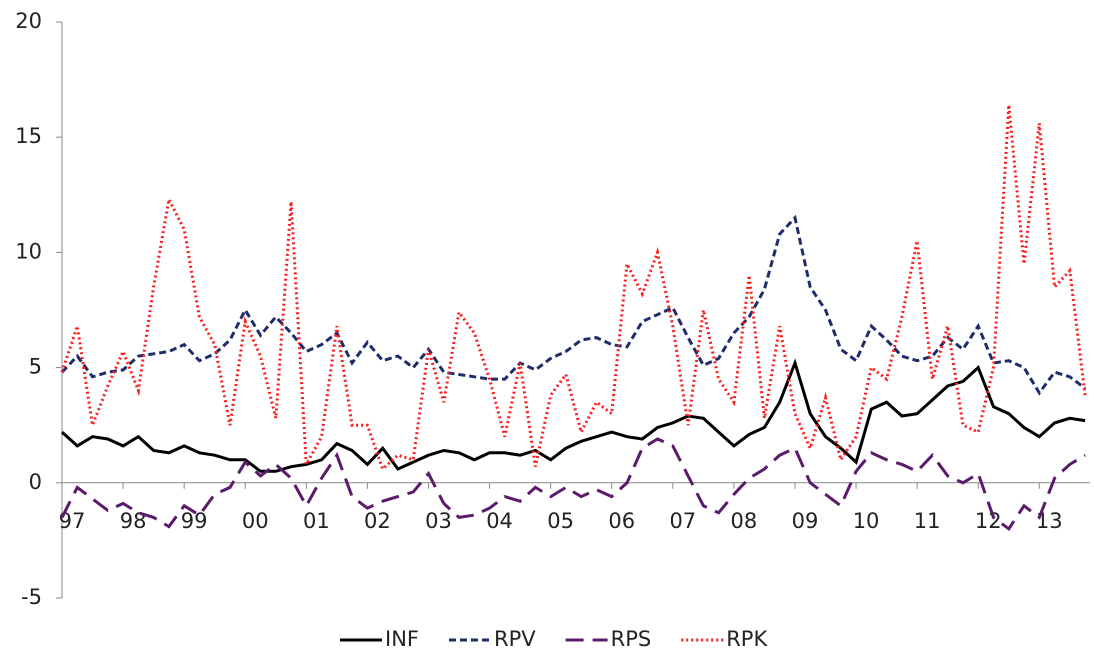 This screenshot has width=1094, height=662. I want to click on y-tick-label: 5, so click(35, 367).